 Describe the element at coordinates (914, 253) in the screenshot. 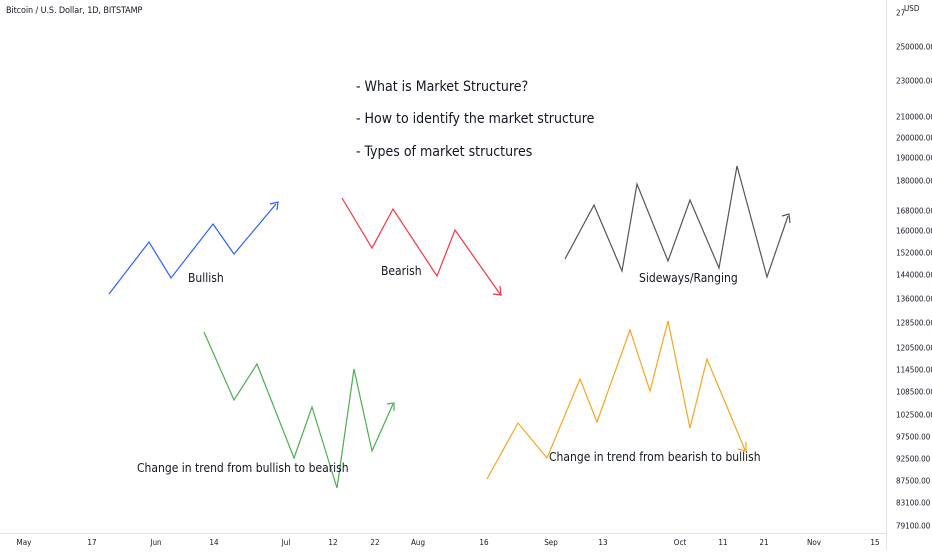

I see `price-axis-label: 152000.00` at that location.